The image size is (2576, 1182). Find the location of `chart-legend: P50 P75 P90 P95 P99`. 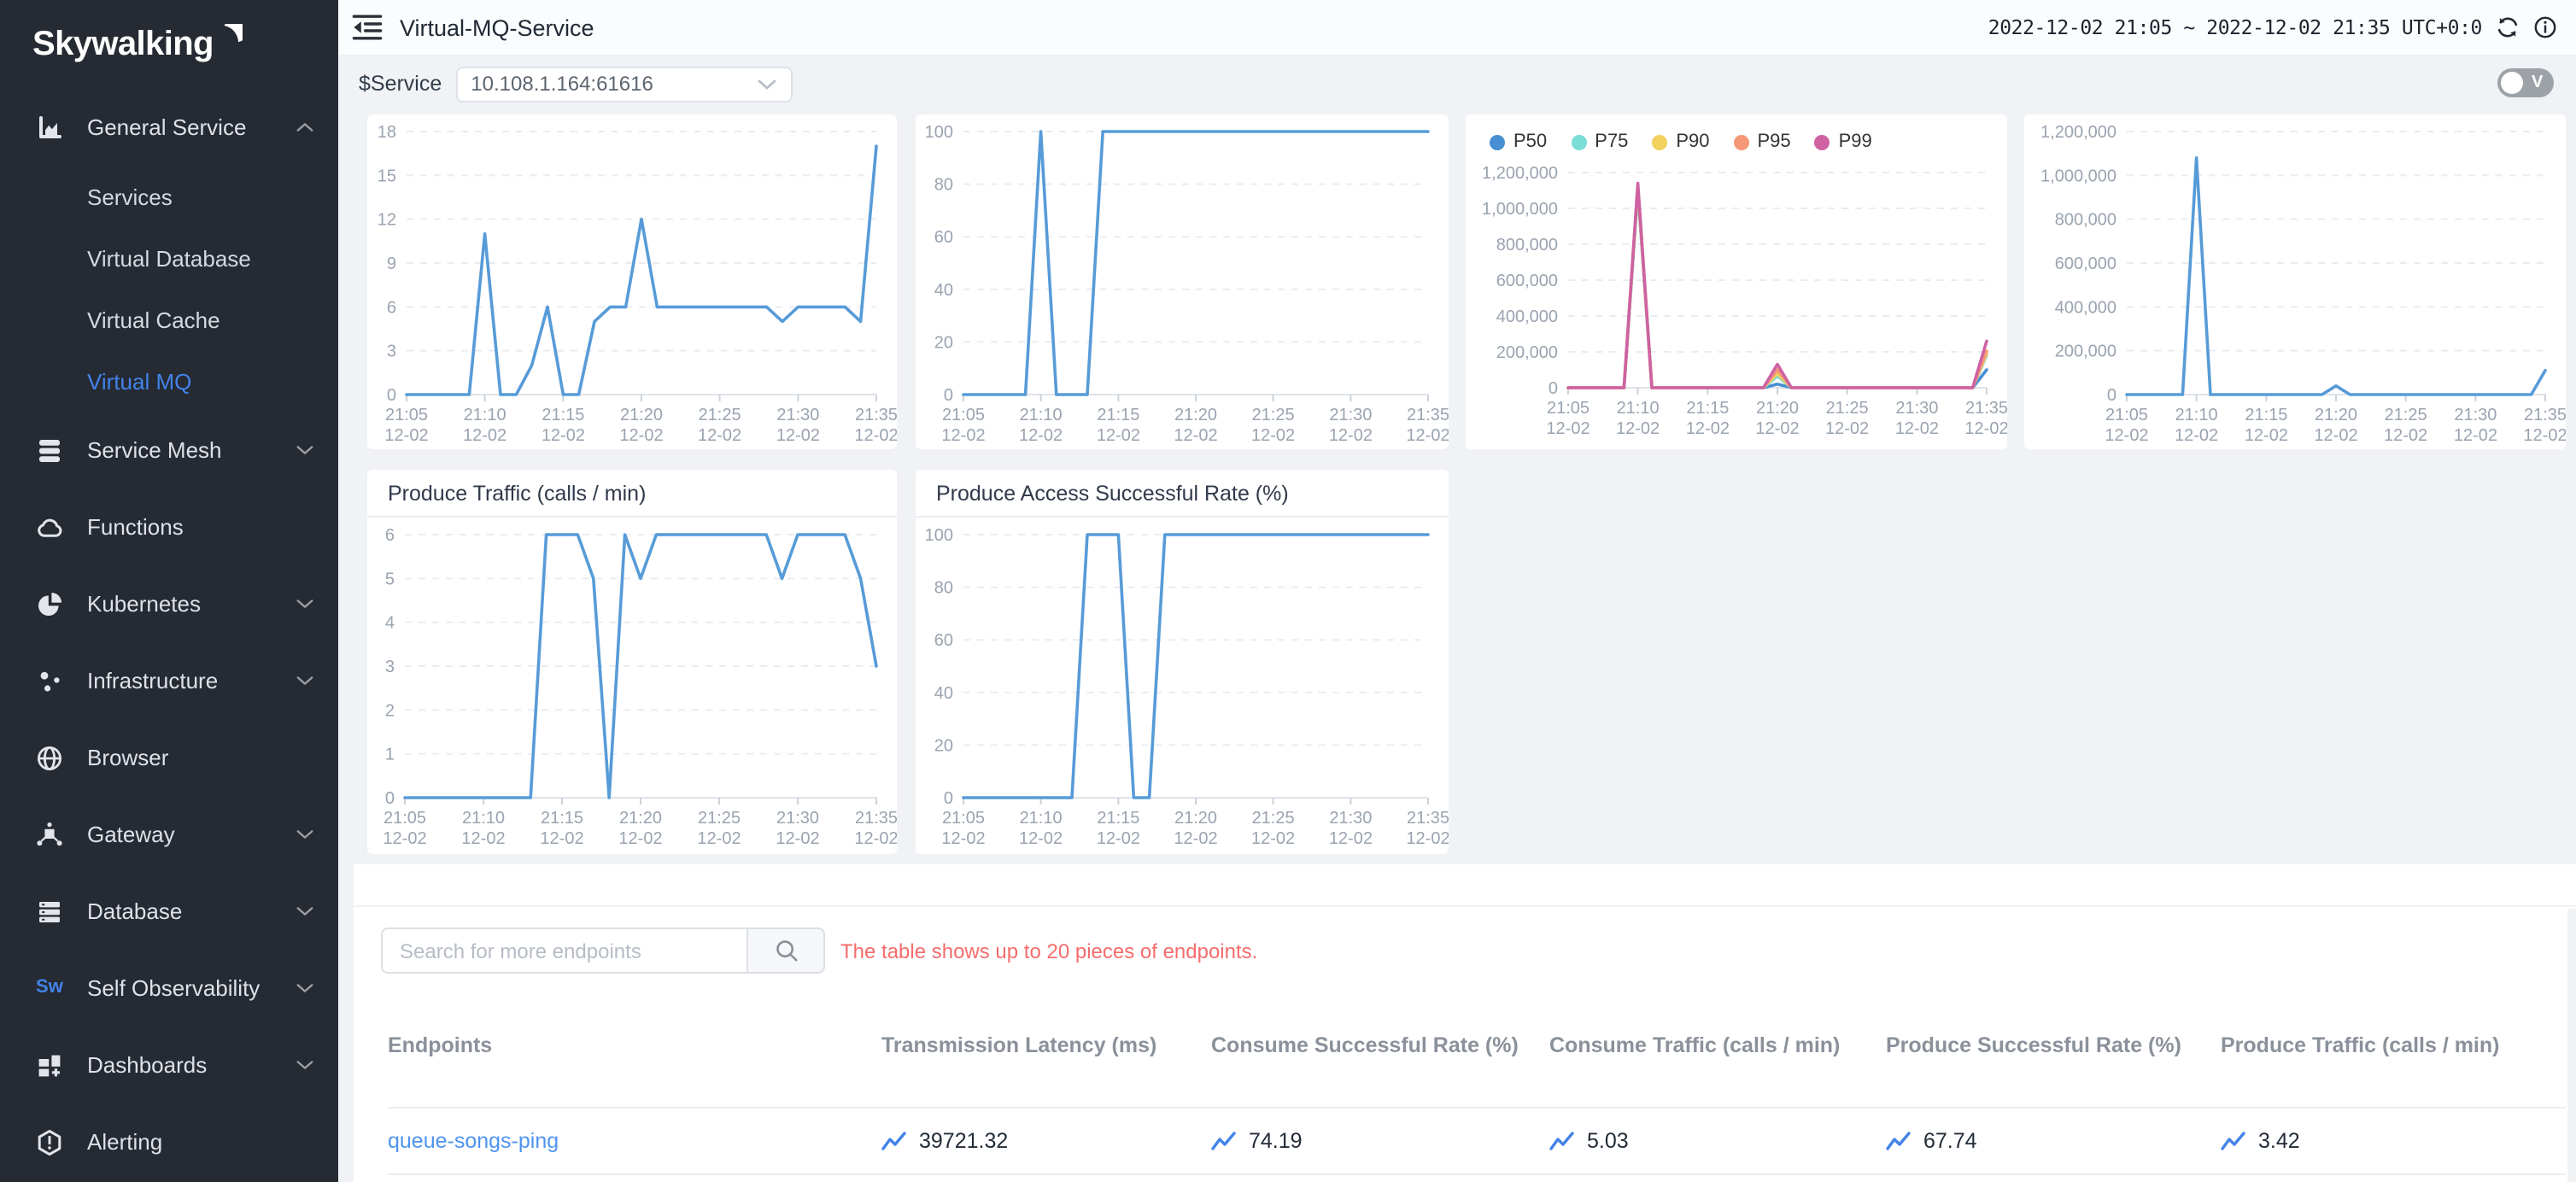

chart-legend: P50 P75 P90 P95 P99 is located at coordinates (1736, 134).